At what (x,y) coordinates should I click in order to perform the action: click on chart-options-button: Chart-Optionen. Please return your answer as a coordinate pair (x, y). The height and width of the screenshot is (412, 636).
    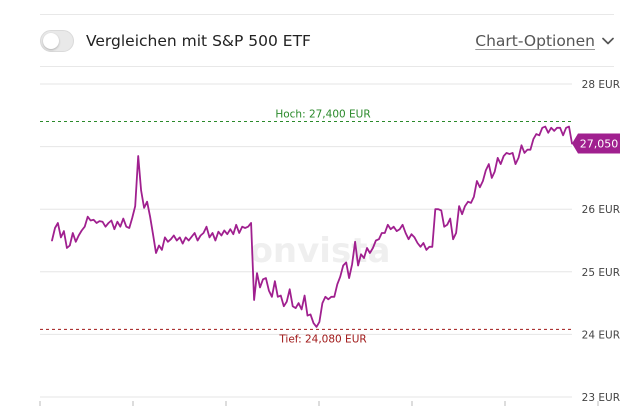
    Looking at the image, I should click on (544, 41).